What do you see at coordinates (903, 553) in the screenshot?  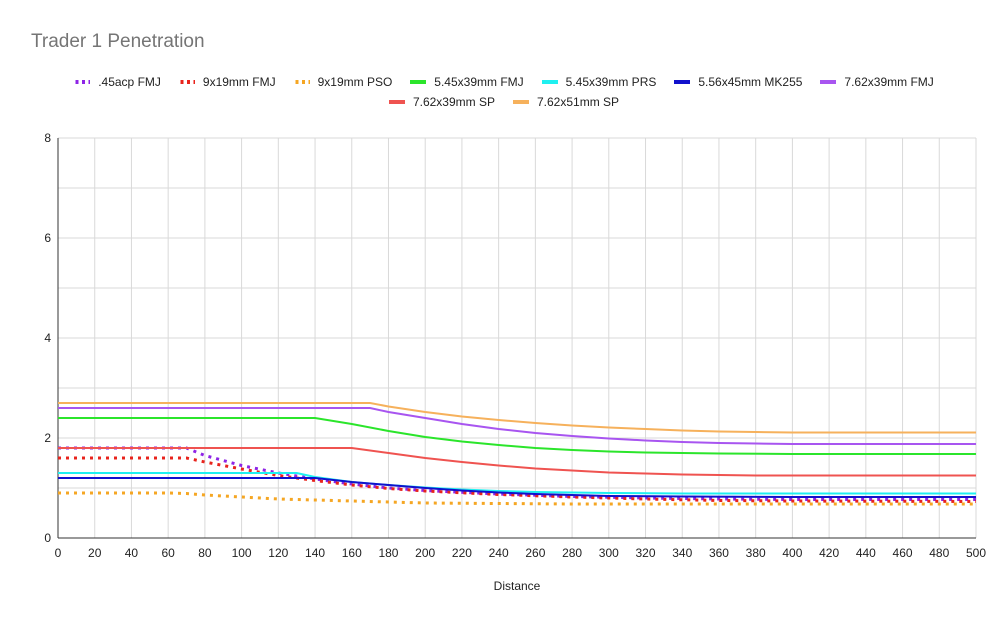 I see `x-tick-label: 460` at bounding box center [903, 553].